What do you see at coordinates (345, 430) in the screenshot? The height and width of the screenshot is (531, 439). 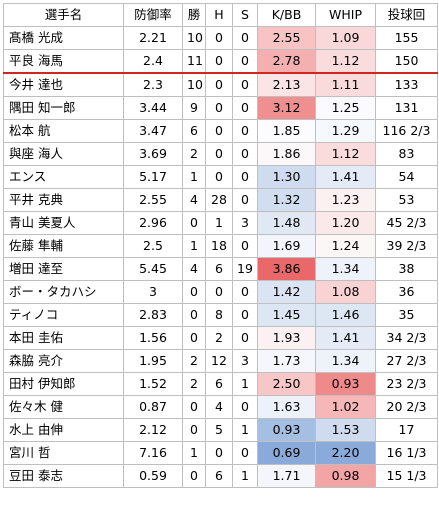 I see `whip-cell: 1.53` at bounding box center [345, 430].